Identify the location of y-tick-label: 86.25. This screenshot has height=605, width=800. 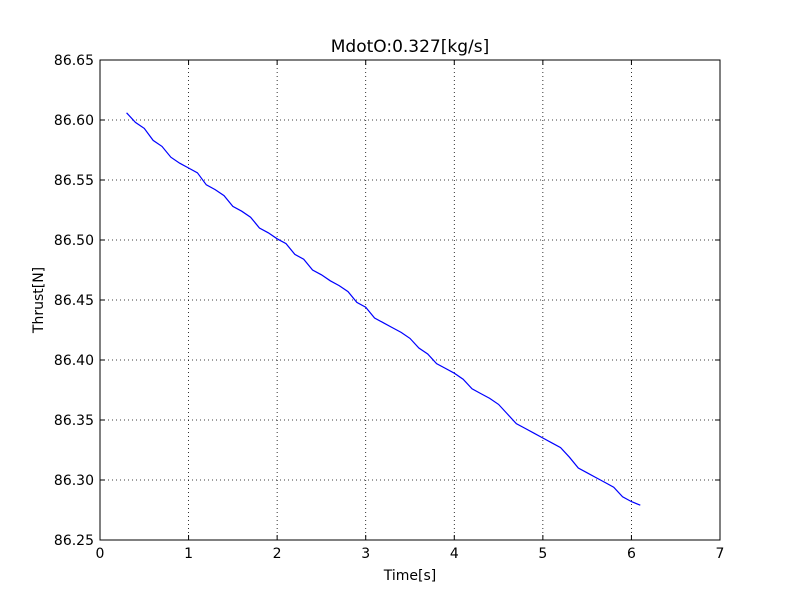
(74, 541).